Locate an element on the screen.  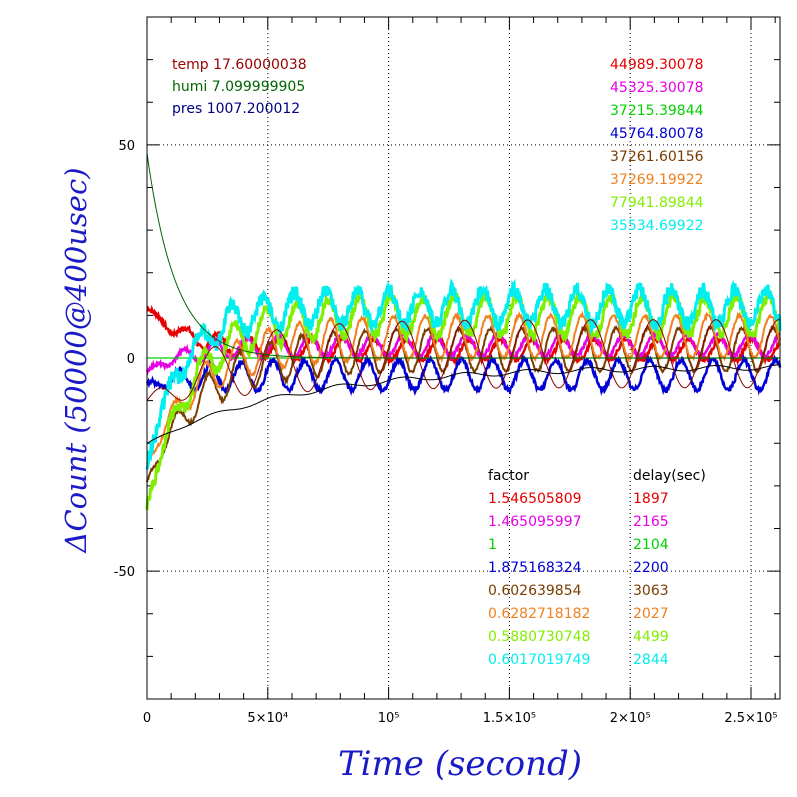
y-tick-label: 0 is located at coordinates (131, 359).